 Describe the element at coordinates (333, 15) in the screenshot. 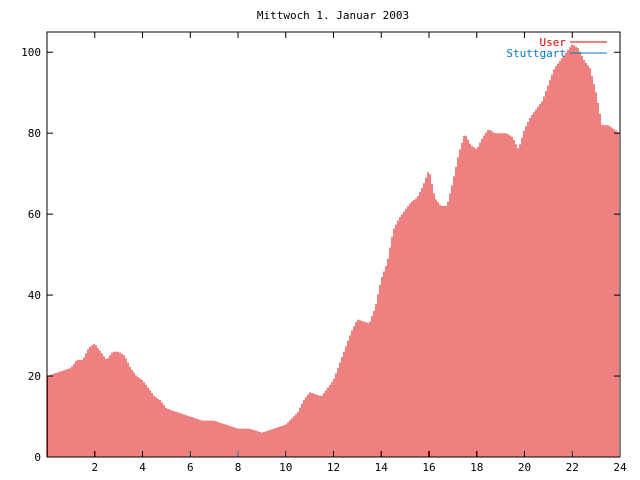

I see `chart-title: Mittwoch 1. Januar 2003` at that location.